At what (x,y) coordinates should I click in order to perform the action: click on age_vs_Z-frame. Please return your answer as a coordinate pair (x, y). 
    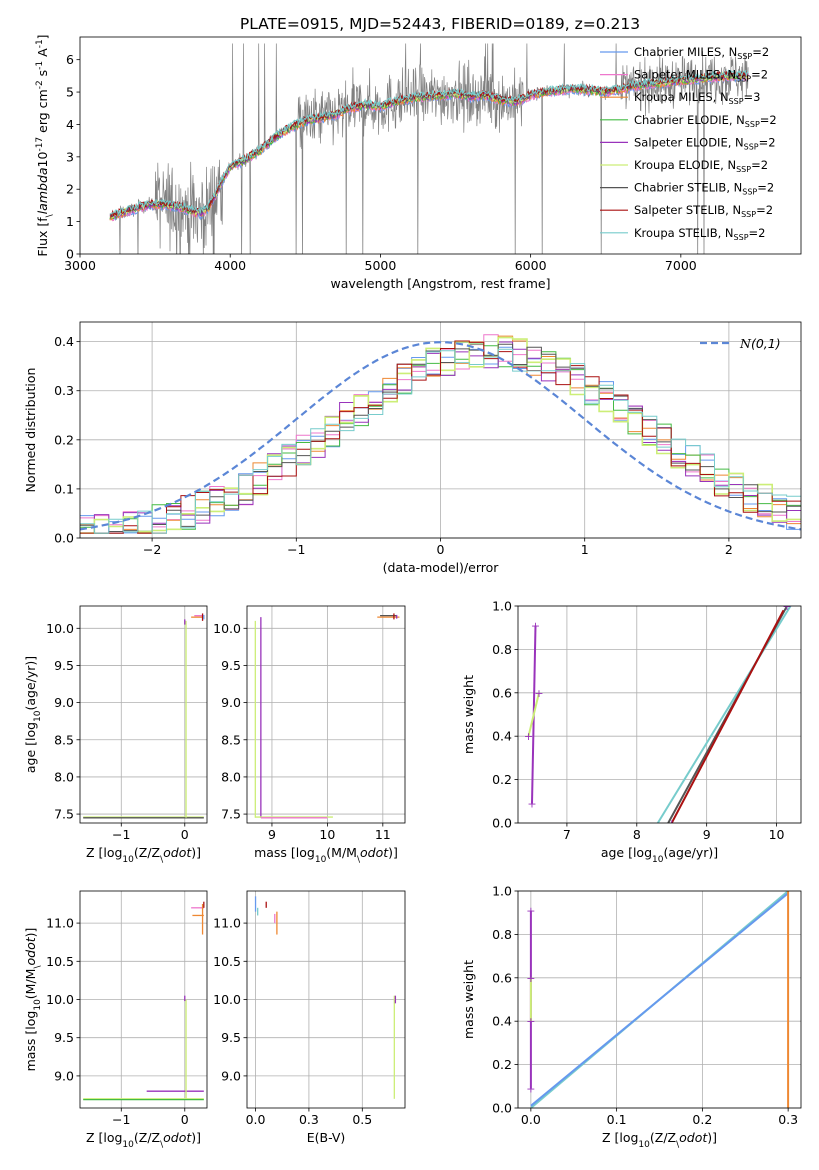
    Looking at the image, I should click on (143, 714).